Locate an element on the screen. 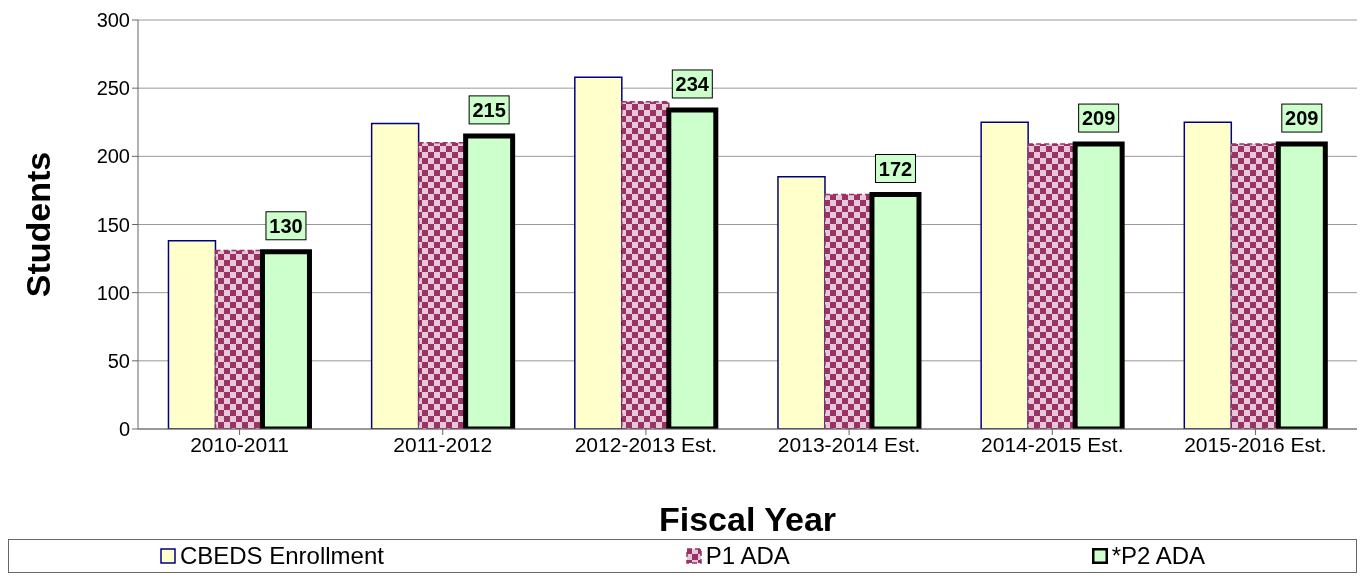 Image resolution: width=1365 pixels, height=581 pixels. y-tick-label: 300 is located at coordinates (113, 20).